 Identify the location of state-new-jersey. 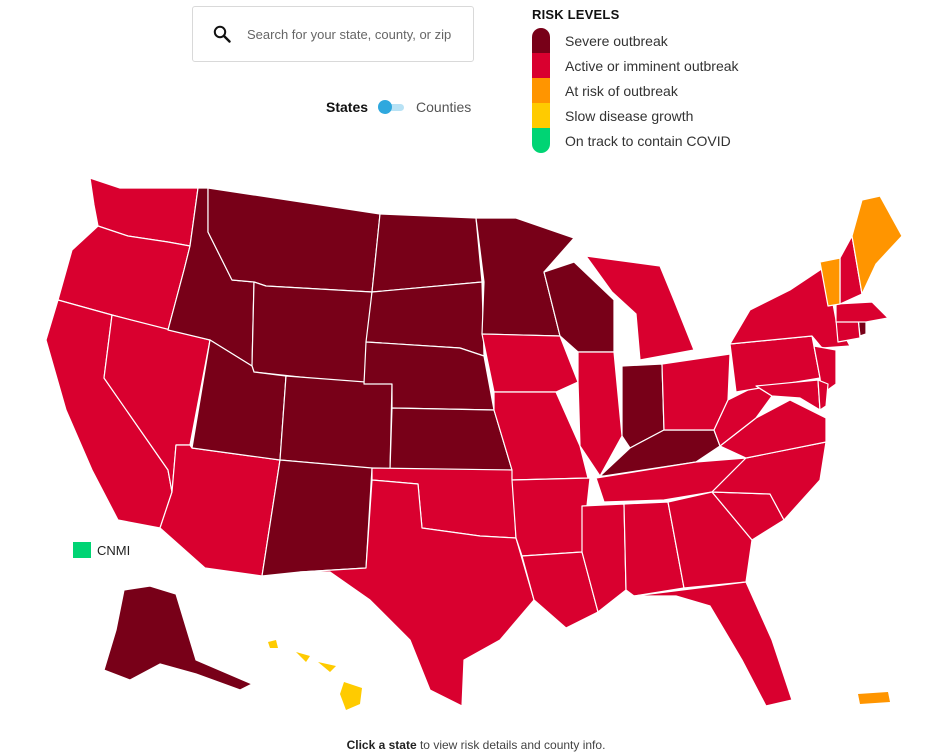
(825, 370).